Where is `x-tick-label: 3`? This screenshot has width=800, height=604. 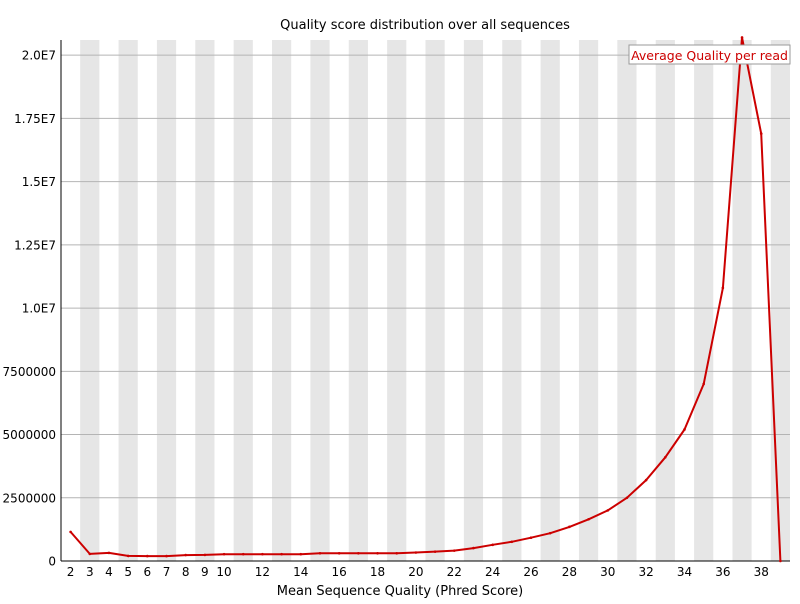
x-tick-label: 3 is located at coordinates (90, 572).